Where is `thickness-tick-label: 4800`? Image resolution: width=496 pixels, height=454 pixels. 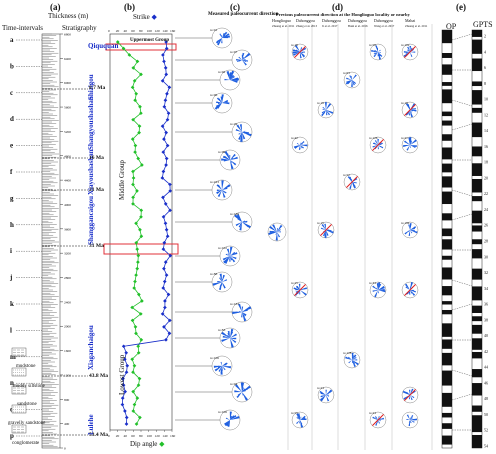
thickness-tick-label: 4800 is located at coordinates (67, 156).